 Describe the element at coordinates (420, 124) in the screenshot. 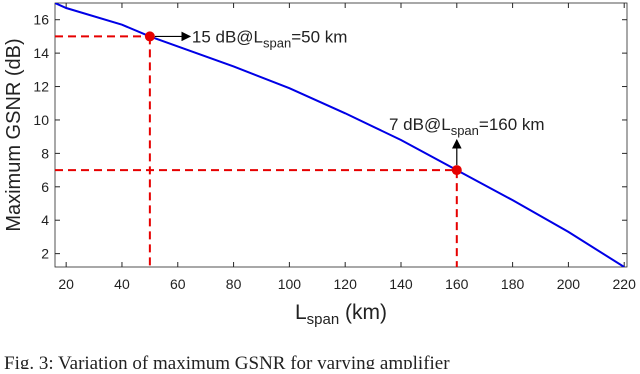

I see `annotation-part: 7 dB@L` at that location.